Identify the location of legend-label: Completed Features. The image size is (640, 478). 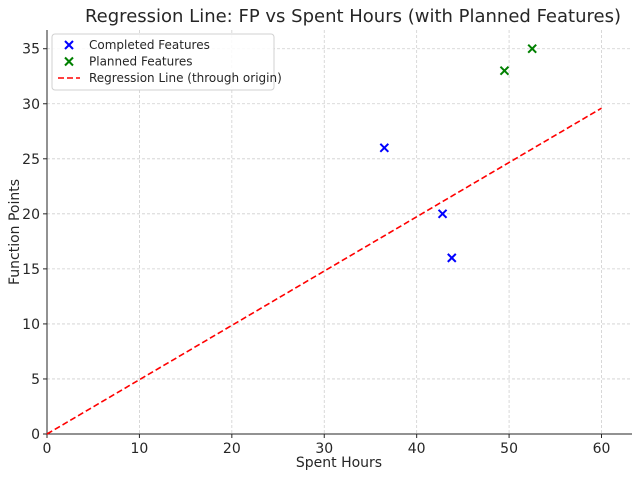
(149, 45).